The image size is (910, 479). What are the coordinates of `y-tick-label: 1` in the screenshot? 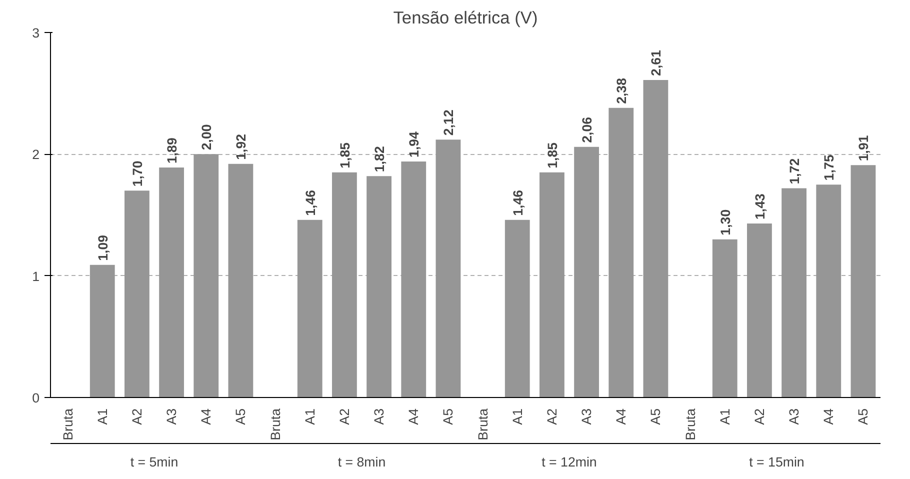 It's located at (36, 276).